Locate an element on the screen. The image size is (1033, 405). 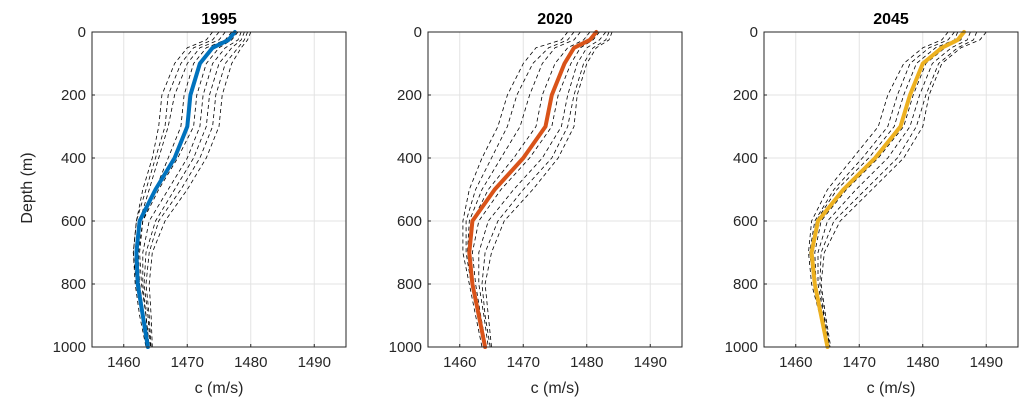
panel-title: 2020 is located at coordinates (555, 19).